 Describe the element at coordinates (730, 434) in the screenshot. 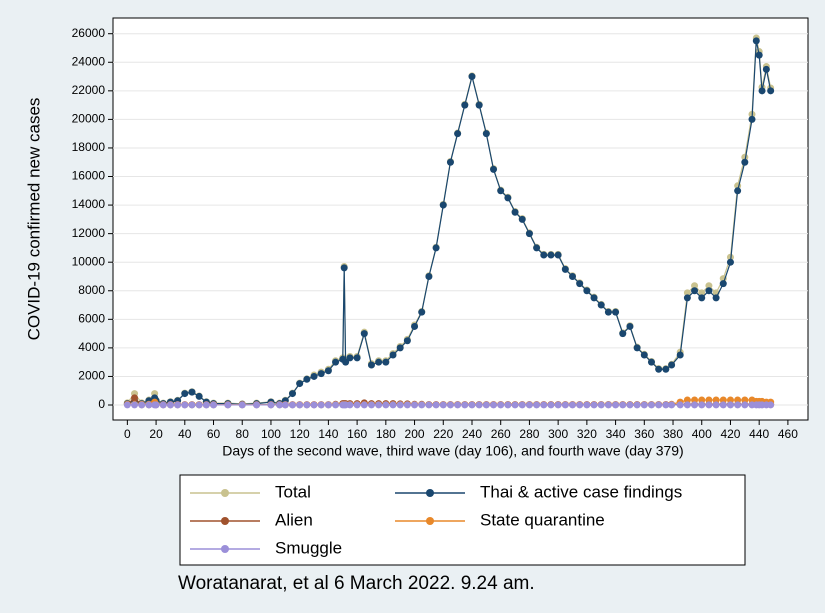

I see `x-tick-label: 420` at that location.